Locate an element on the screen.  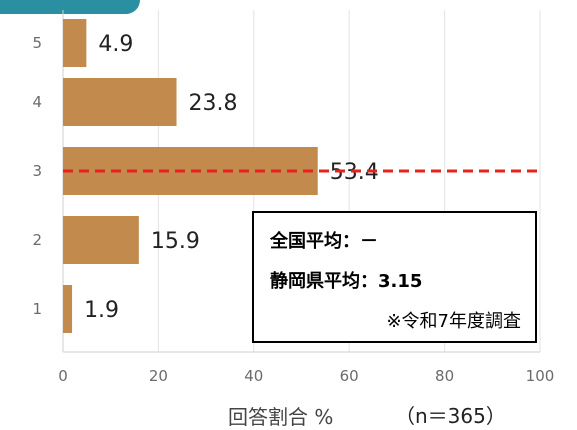
prefecture-average-label: 静岡県平均：3.15 is located at coordinates (346, 281).